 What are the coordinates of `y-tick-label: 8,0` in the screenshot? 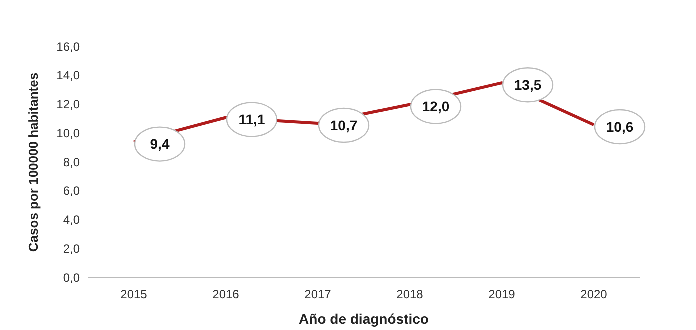 It's located at (71, 162).